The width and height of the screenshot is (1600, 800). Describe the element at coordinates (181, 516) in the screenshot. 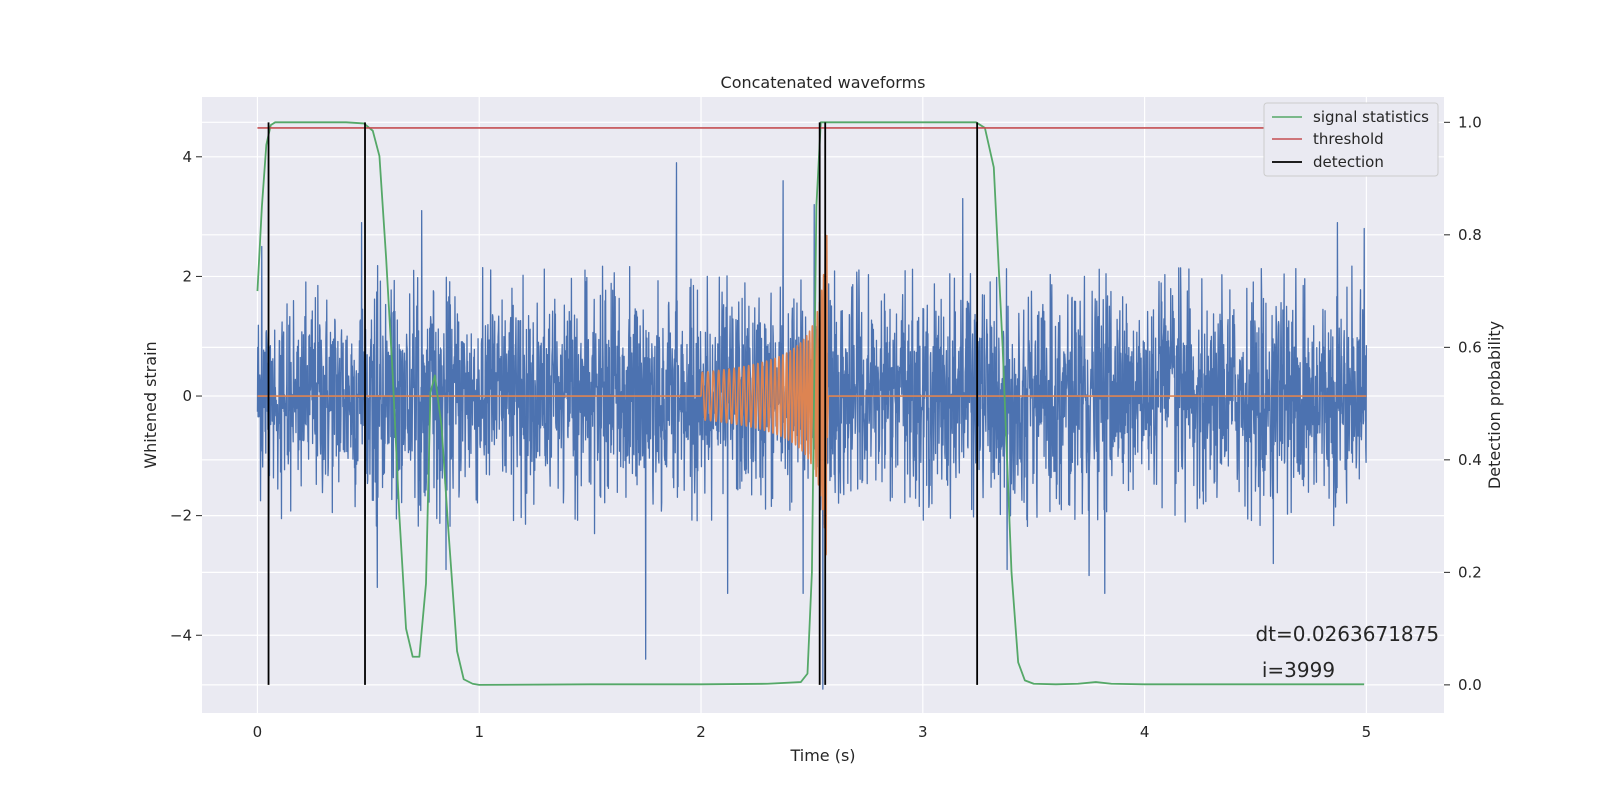

I see `y-tick-label: −2` at that location.